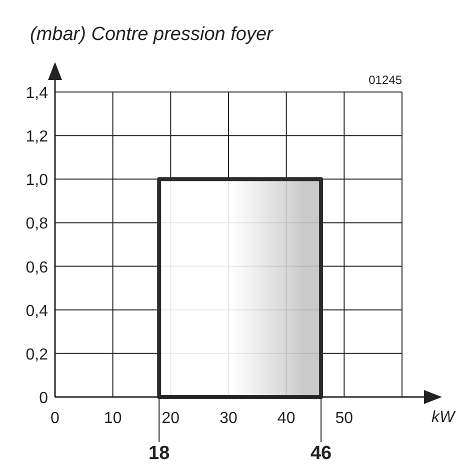  What do you see at coordinates (37, 137) in the screenshot?
I see `y-tick-label: 1,2` at bounding box center [37, 137].